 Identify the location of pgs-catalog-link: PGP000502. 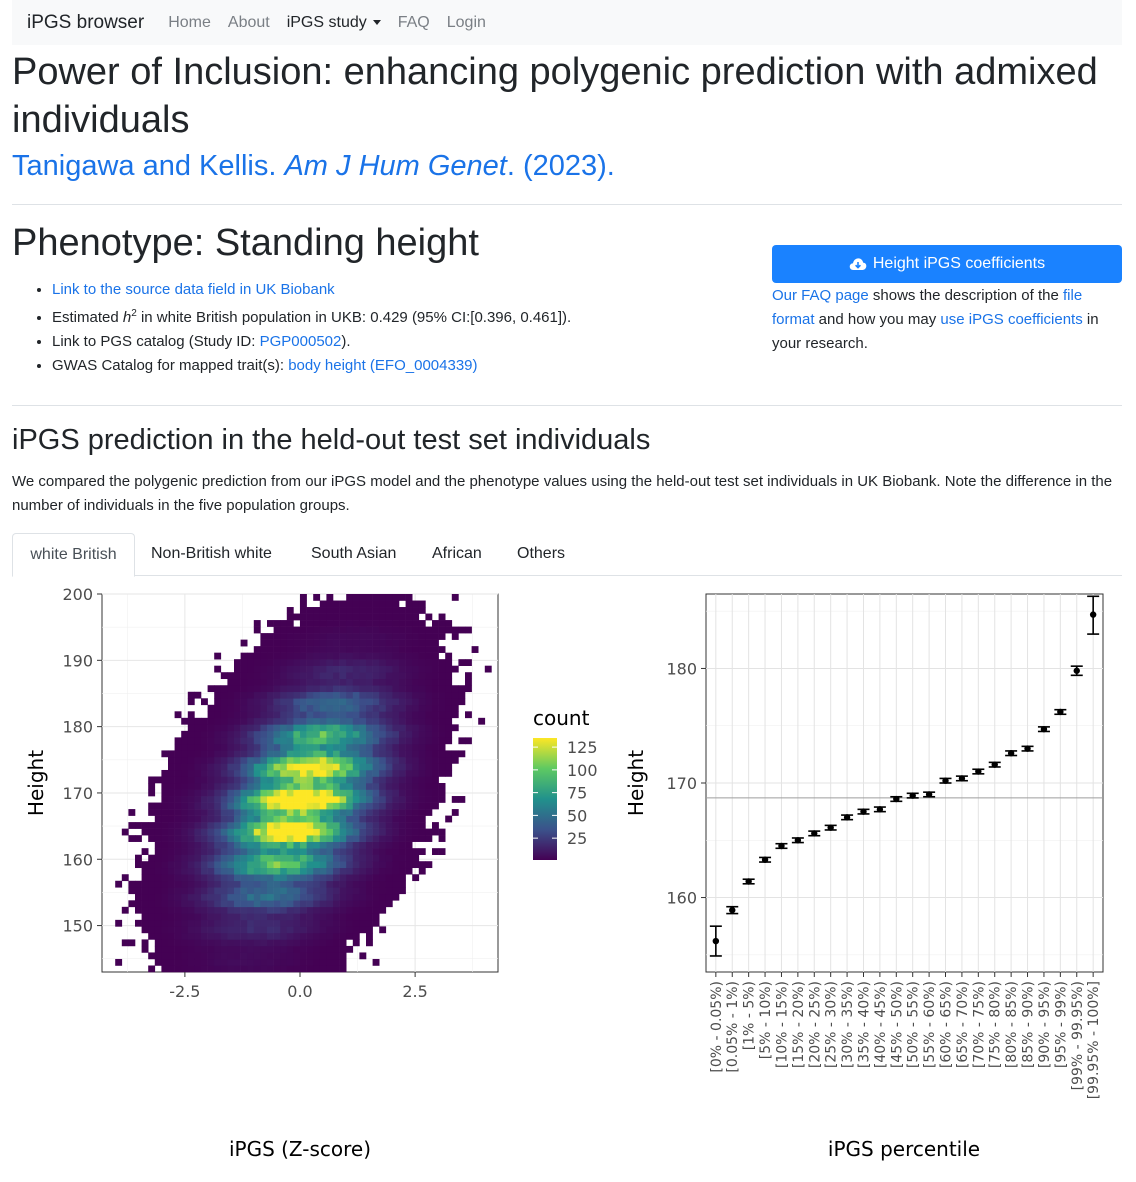
(300, 341).